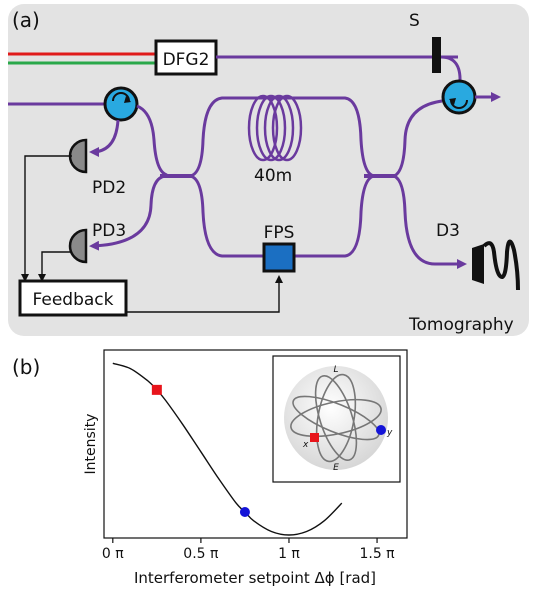  Describe the element at coordinates (204, 294) in the screenshot. I see `fps-feedback-wire` at that location.